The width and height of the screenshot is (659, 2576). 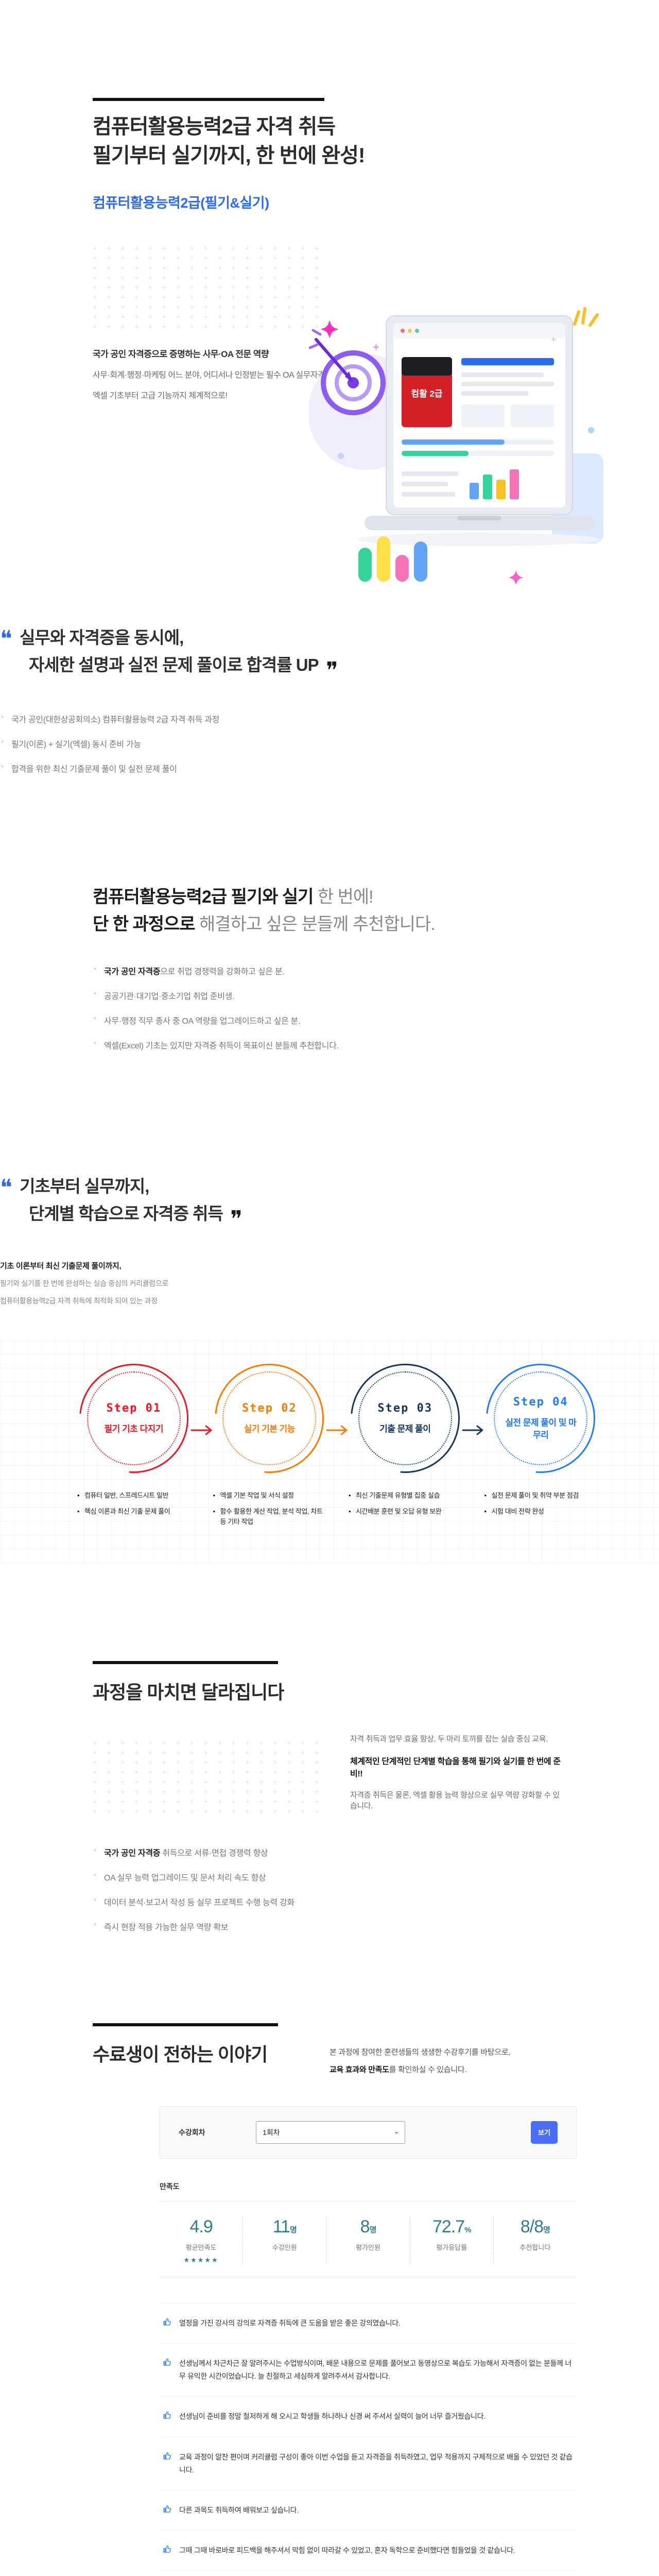 I want to click on dart-tip, so click(x=349, y=377).